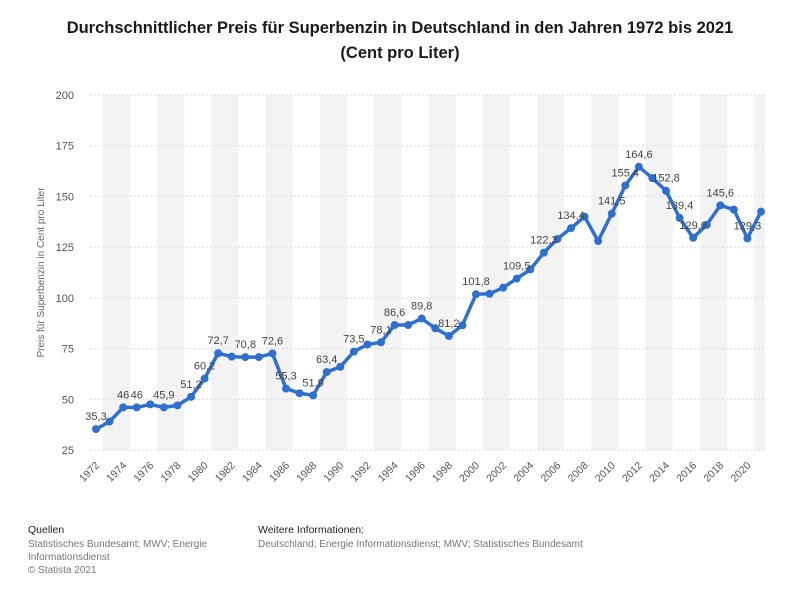  What do you see at coordinates (306, 472) in the screenshot?
I see `x-tick-label: 1988` at bounding box center [306, 472].